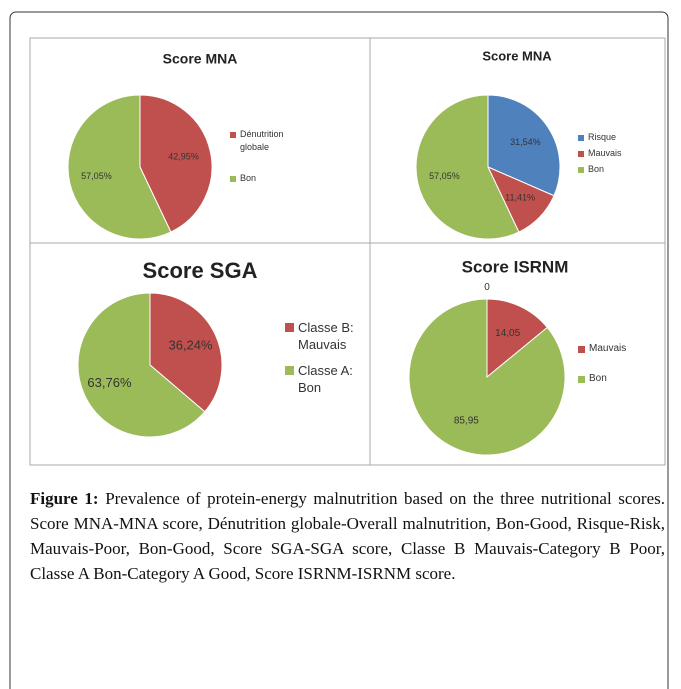 Image resolution: width=681 pixels, height=689 pixels. What do you see at coordinates (507, 333) in the screenshot?
I see `data-label: 14,05` at bounding box center [507, 333].